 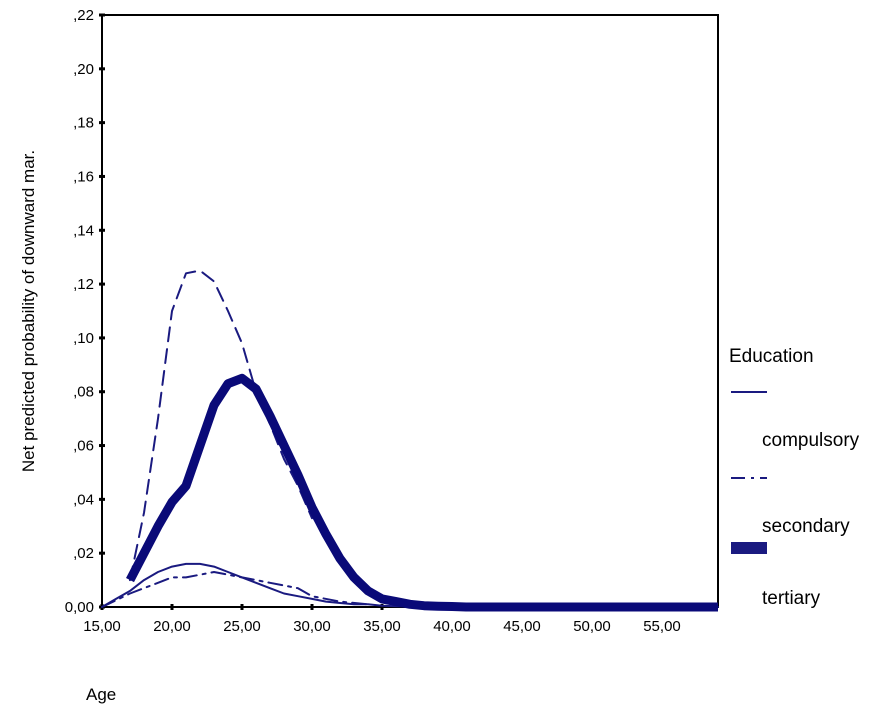 What do you see at coordinates (83, 69) in the screenshot?
I see `y-tick-label: ,20` at bounding box center [83, 69].